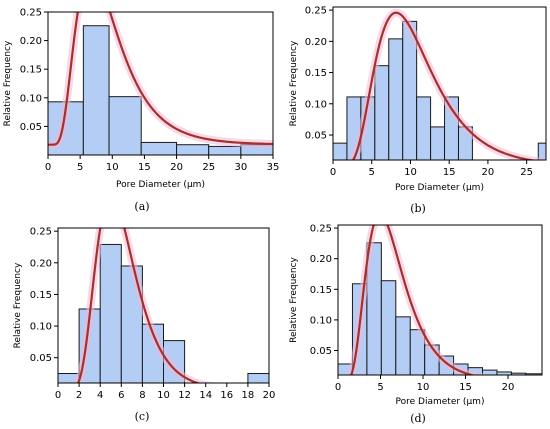 Image resolution: width=550 pixels, height=429 pixels. What do you see at coordinates (79, 395) in the screenshot?
I see `x-tick-label: 2` at bounding box center [79, 395].